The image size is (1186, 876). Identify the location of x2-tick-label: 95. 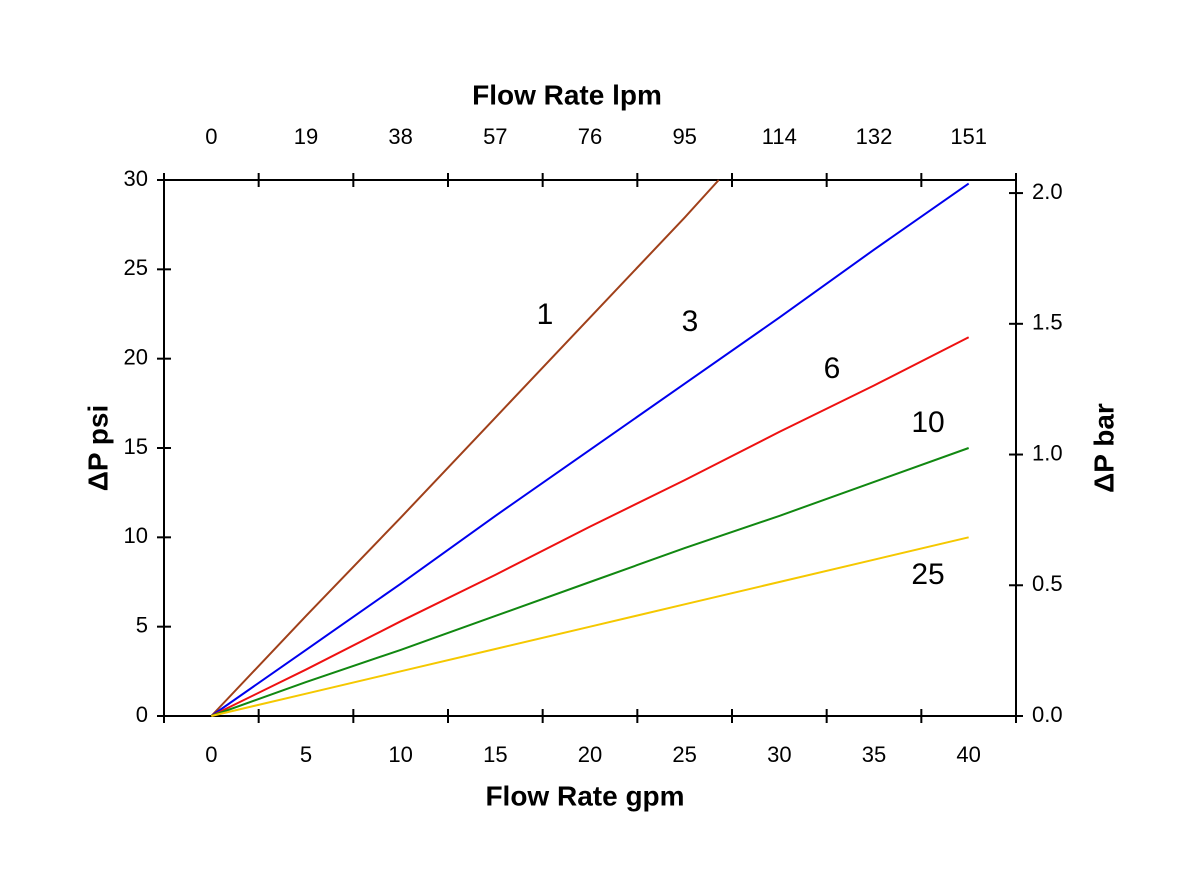
(684, 136).